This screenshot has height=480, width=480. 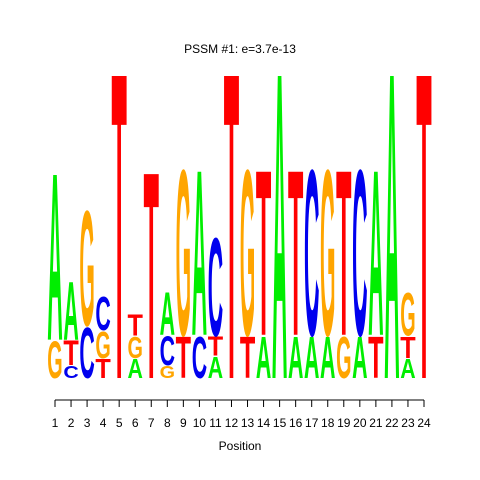 What do you see at coordinates (87, 423) in the screenshot?
I see `x-tick-label: 3` at bounding box center [87, 423].